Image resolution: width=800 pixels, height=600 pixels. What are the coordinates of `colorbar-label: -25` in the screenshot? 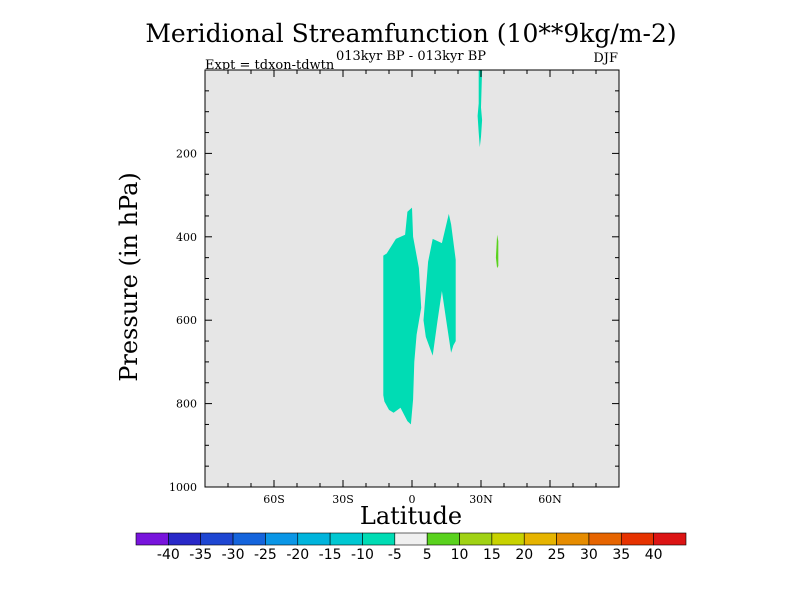 It's located at (265, 555).